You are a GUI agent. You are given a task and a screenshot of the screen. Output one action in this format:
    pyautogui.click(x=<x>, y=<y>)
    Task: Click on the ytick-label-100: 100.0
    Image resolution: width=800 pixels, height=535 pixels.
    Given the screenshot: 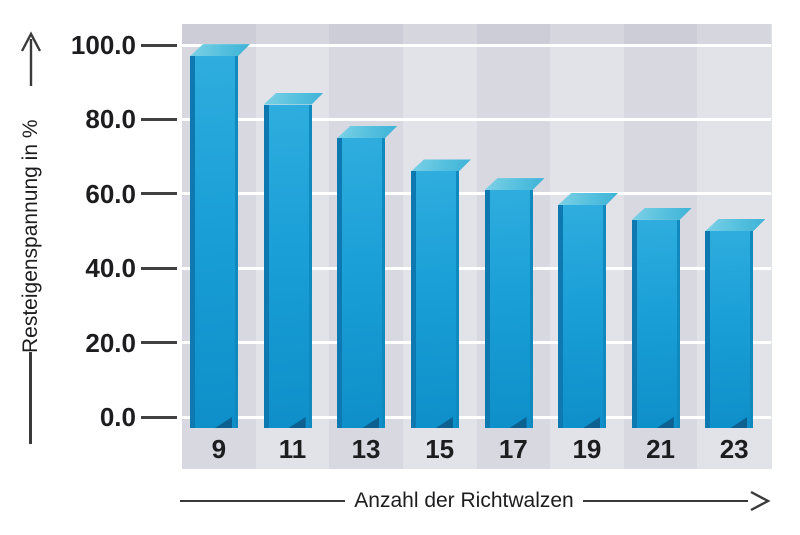 What is the action you would take?
    pyautogui.click(x=103, y=45)
    